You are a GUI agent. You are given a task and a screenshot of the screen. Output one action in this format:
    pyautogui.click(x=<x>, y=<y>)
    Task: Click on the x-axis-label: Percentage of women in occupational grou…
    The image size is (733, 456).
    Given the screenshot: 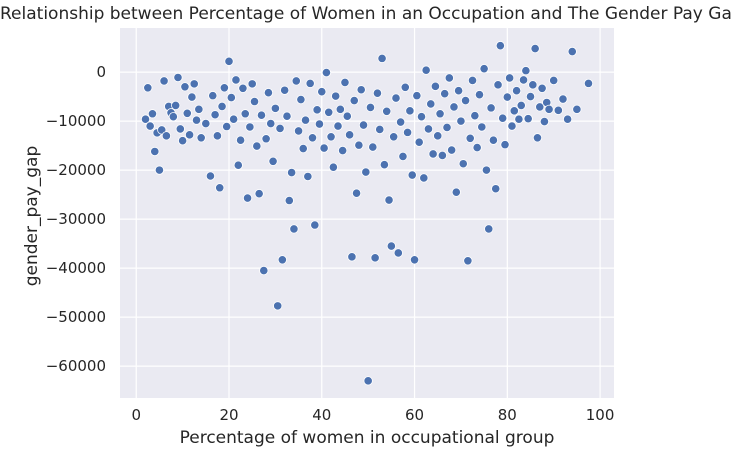 What is the action you would take?
    pyautogui.click(x=367, y=438)
    